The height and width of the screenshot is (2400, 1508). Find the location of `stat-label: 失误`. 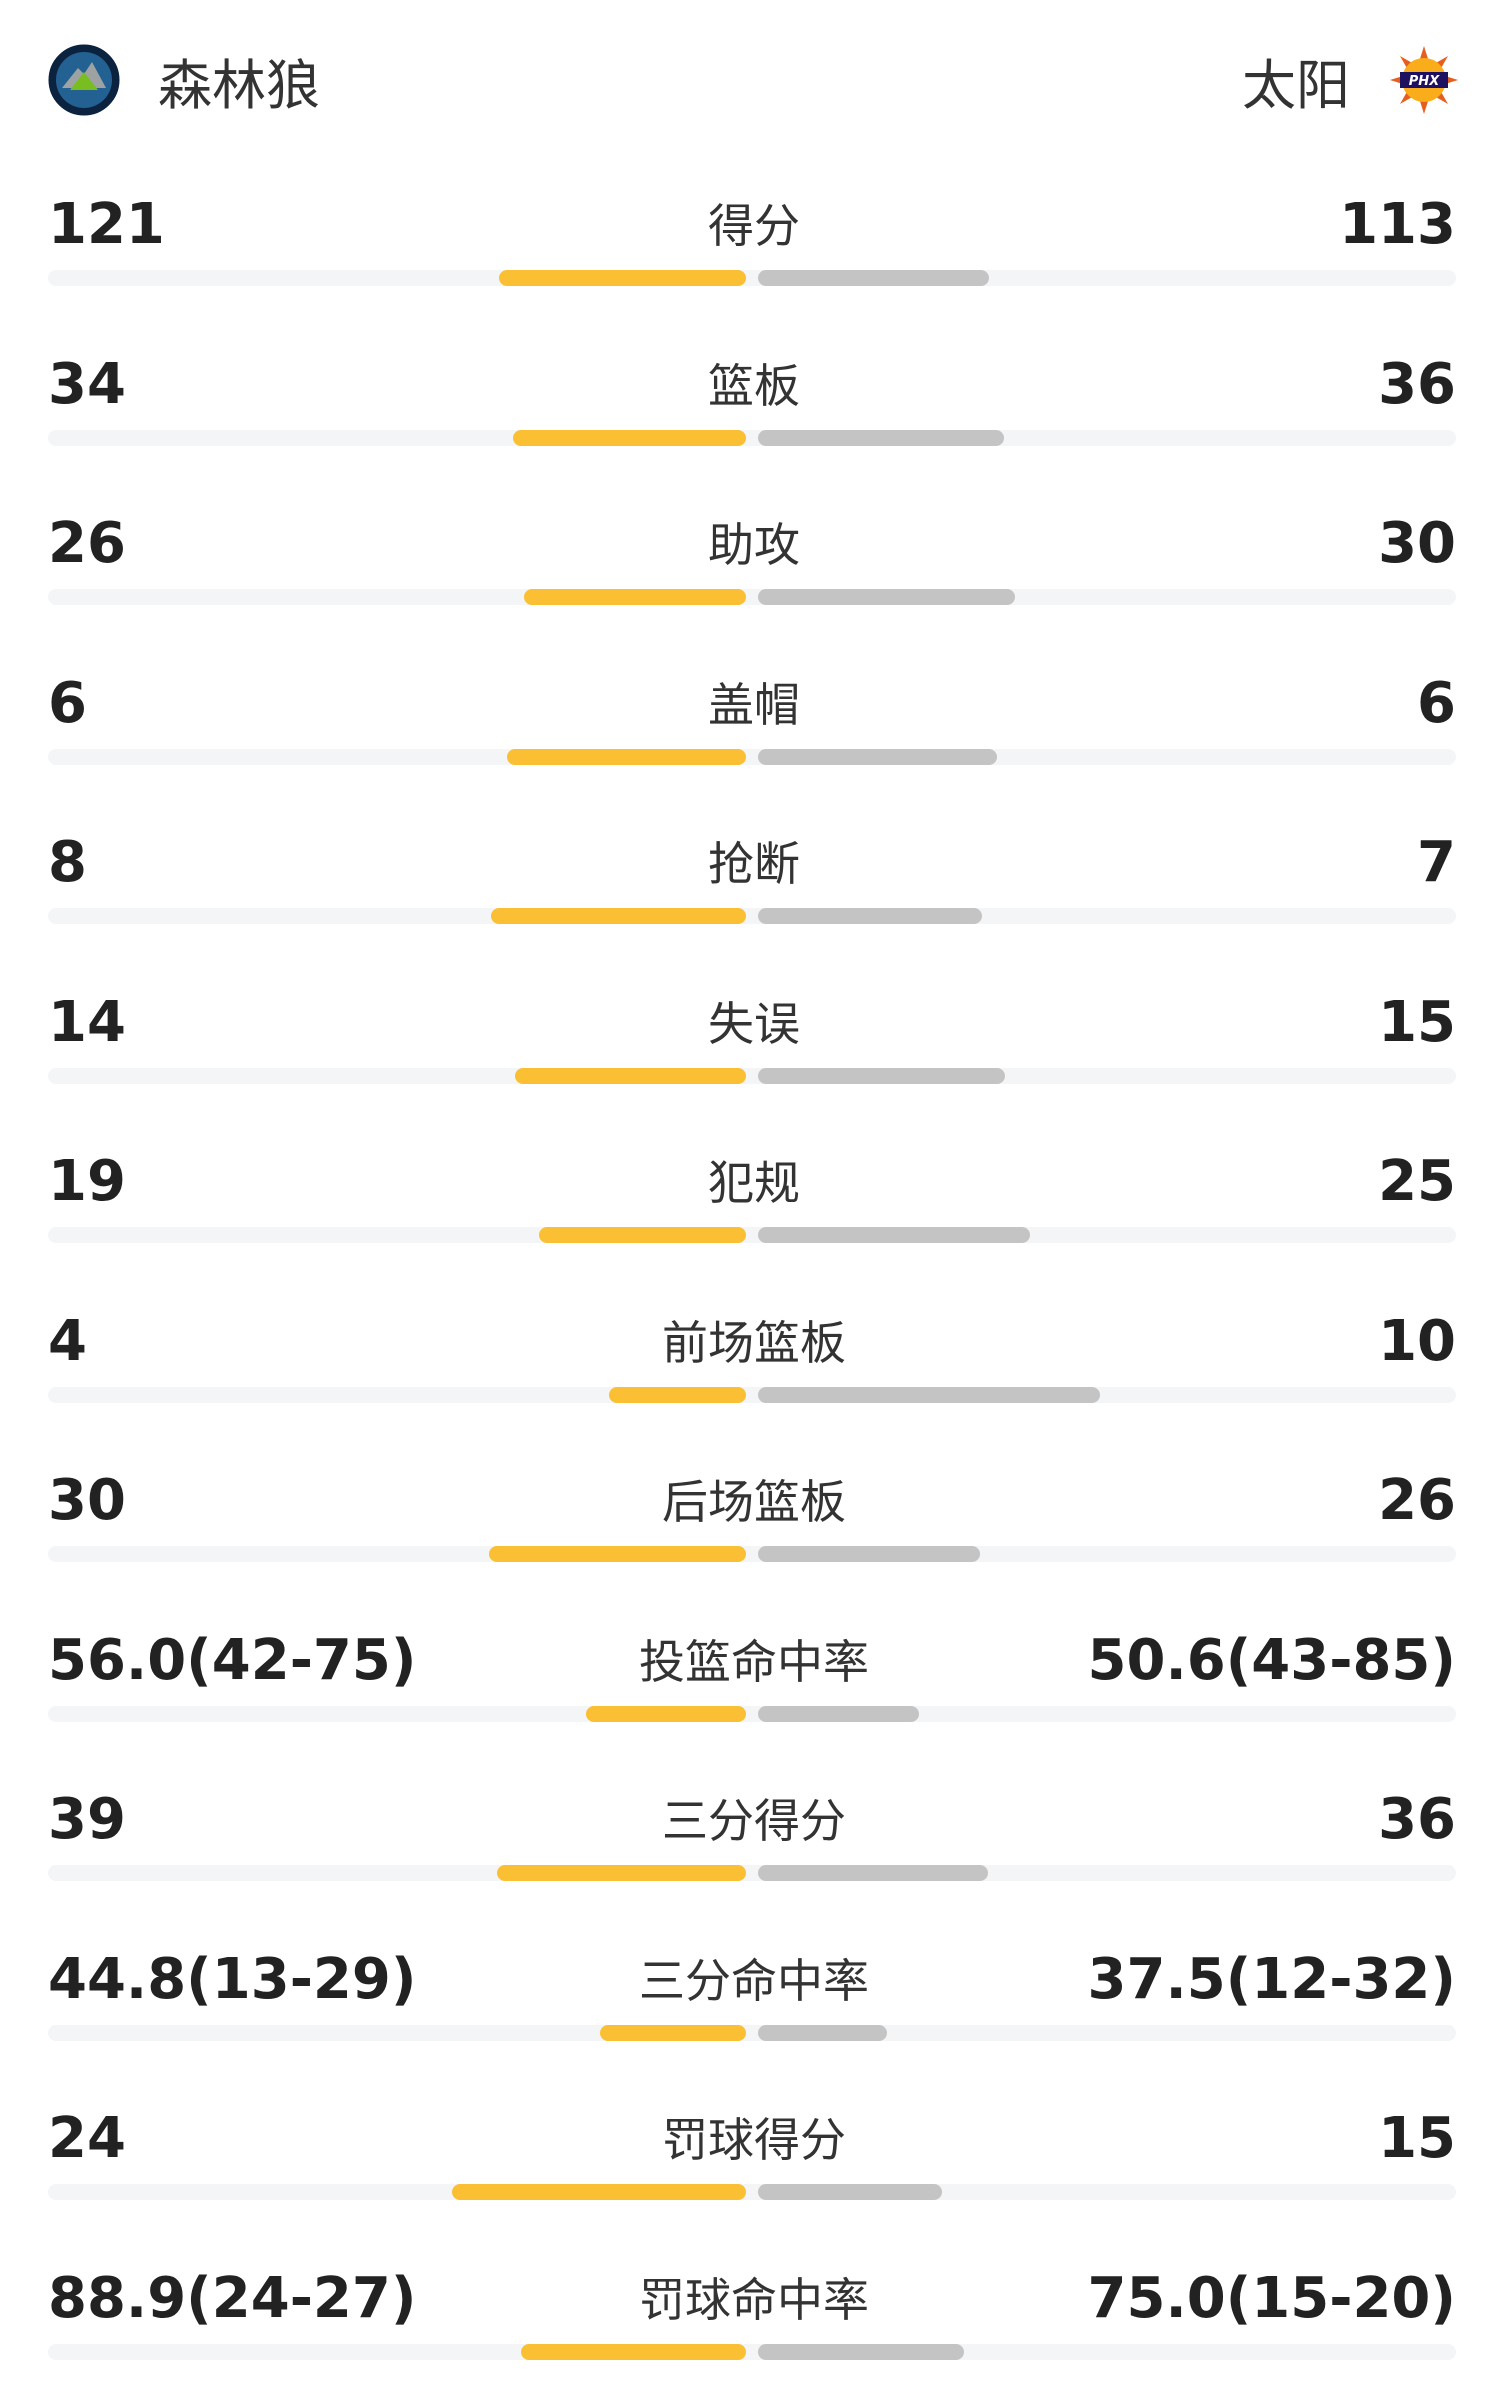

stat-label: 失误 is located at coordinates (754, 1023).